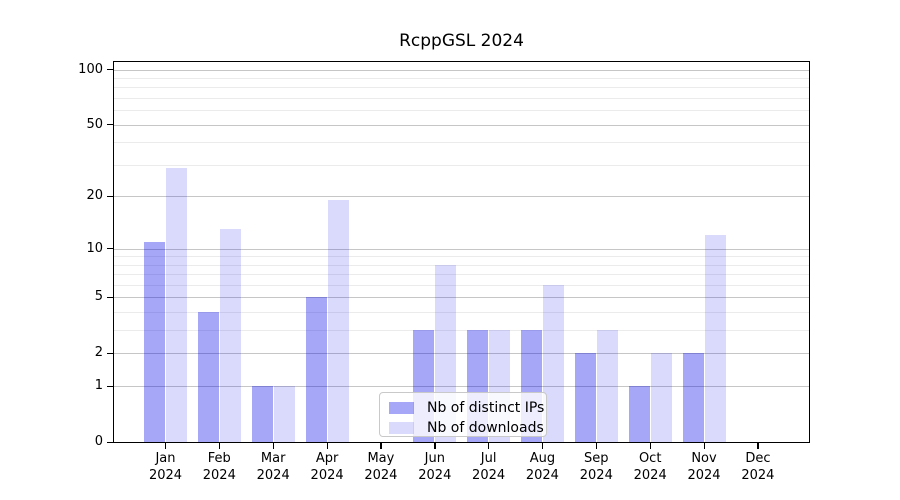  Describe the element at coordinates (542, 467) in the screenshot. I see `x-tick-label-aug: Aug 2024` at that location.